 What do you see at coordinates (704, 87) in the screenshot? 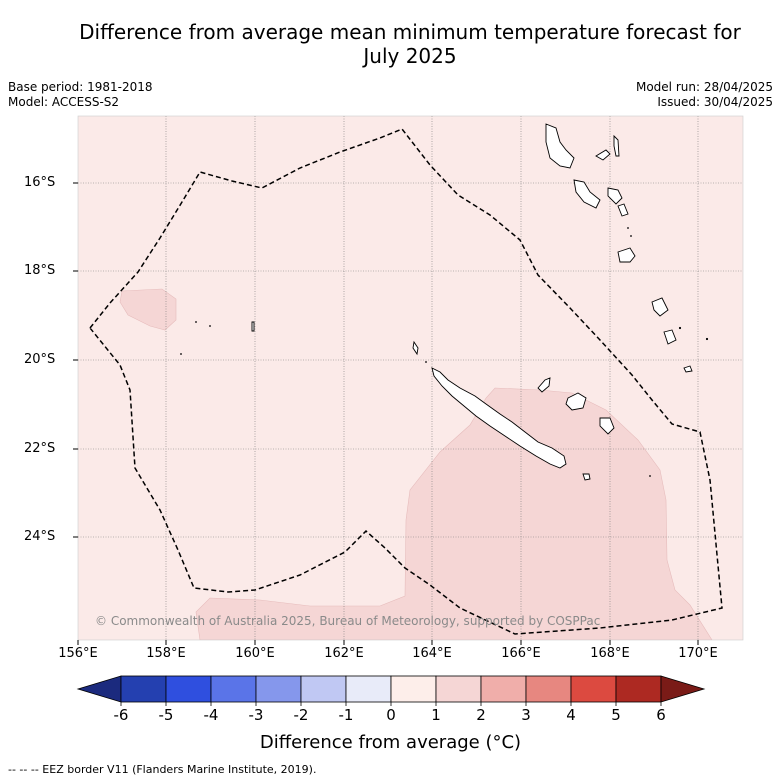
I see `model-run: Model run: 28/04/2025` at bounding box center [704, 87].